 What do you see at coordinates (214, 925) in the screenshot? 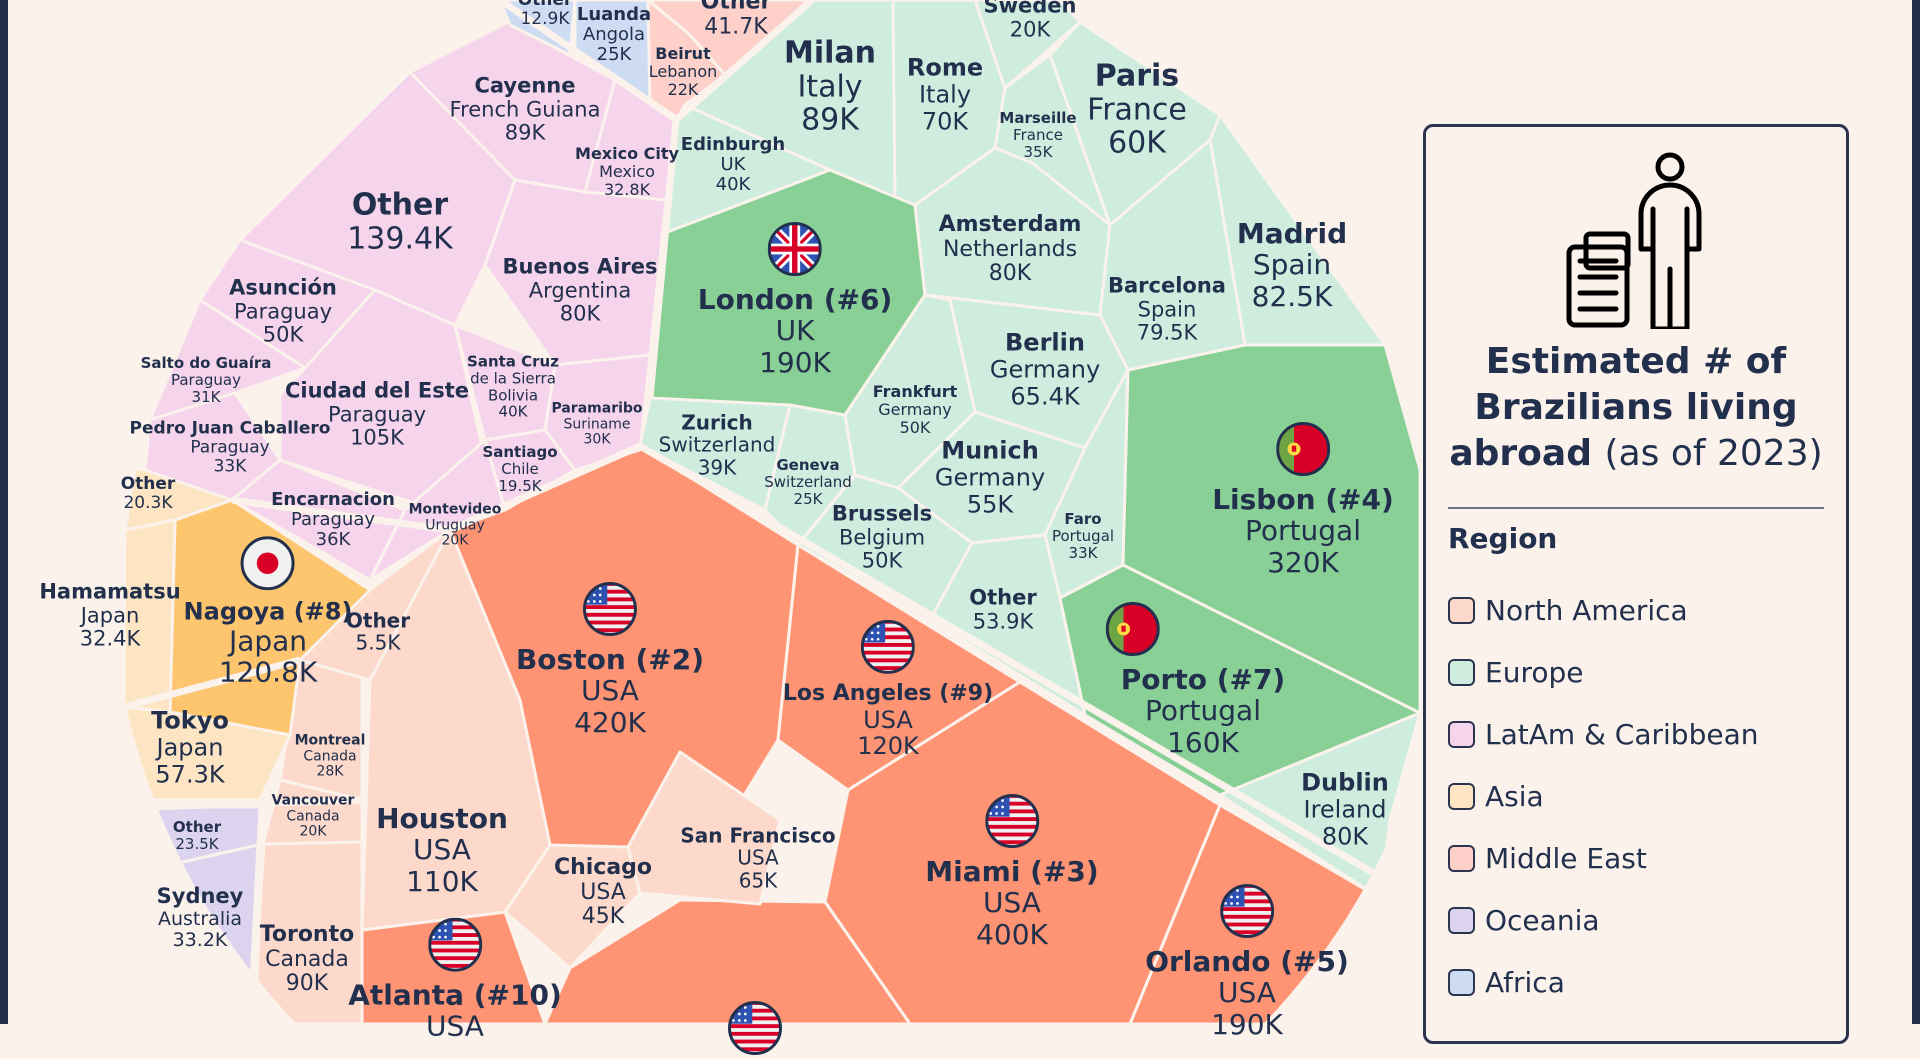
I see `cell-sydney` at bounding box center [214, 925].